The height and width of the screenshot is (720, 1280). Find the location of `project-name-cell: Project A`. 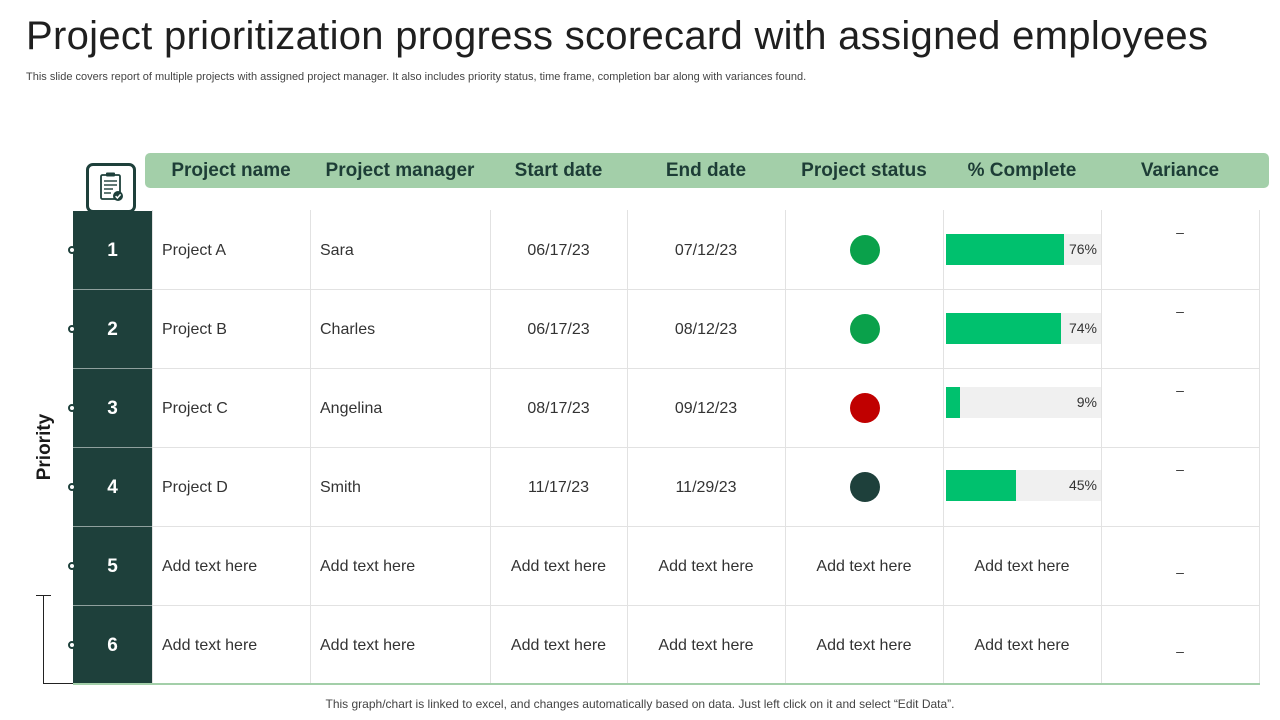

project-name-cell: Project A is located at coordinates (194, 250).